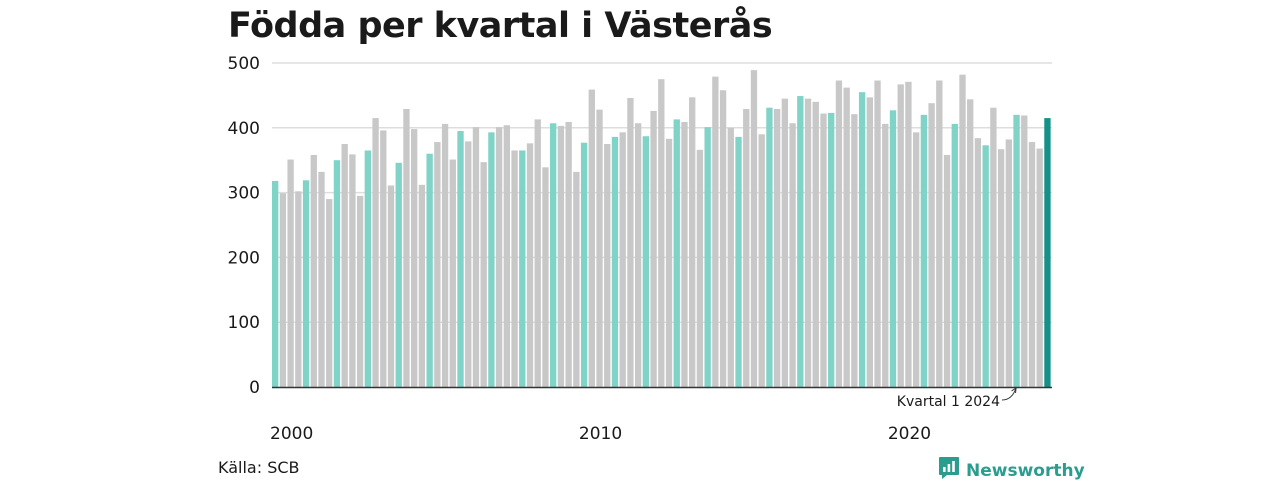  What do you see at coordinates (500, 26) in the screenshot?
I see `page-title: Födda per kvartal i Västerås` at bounding box center [500, 26].